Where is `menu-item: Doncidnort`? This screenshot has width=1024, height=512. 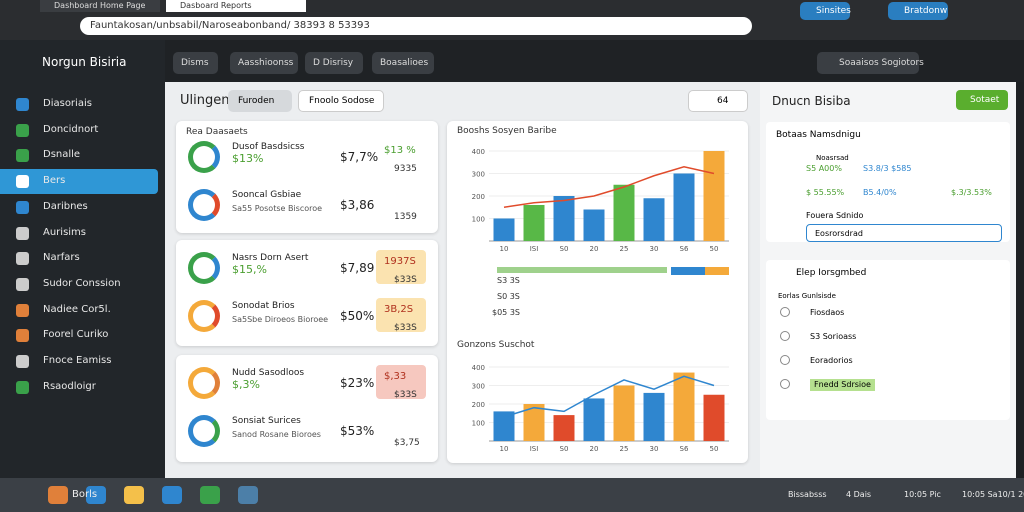
menu-item: Doncidnort is located at coordinates (71, 129).